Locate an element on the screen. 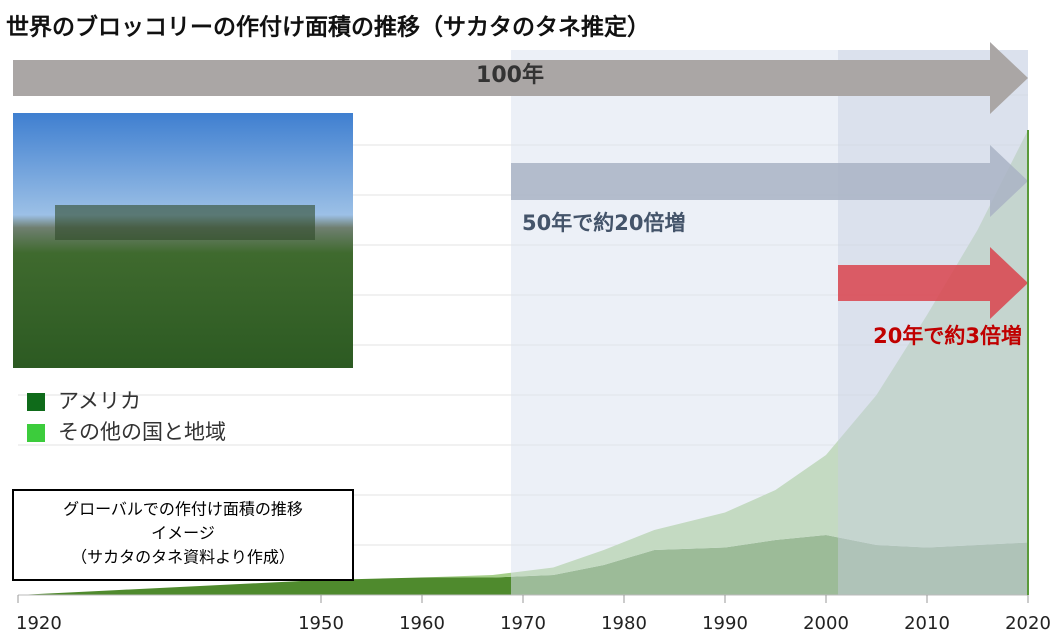  note: イメージ is located at coordinates (183, 533).